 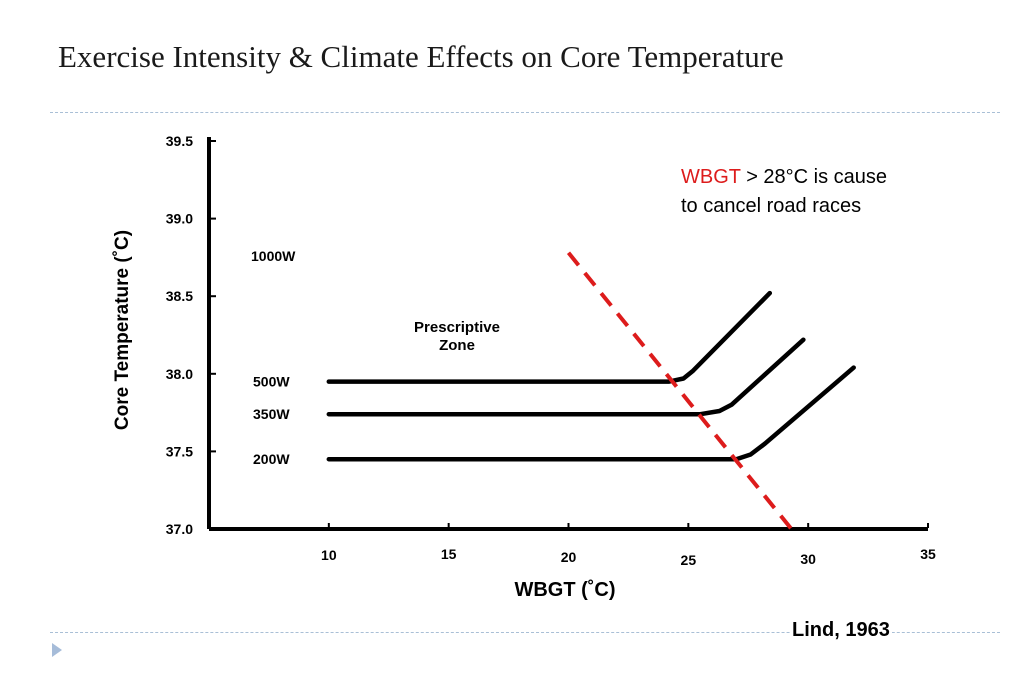 I want to click on y-tick-label: 38.0, so click(x=179, y=374).